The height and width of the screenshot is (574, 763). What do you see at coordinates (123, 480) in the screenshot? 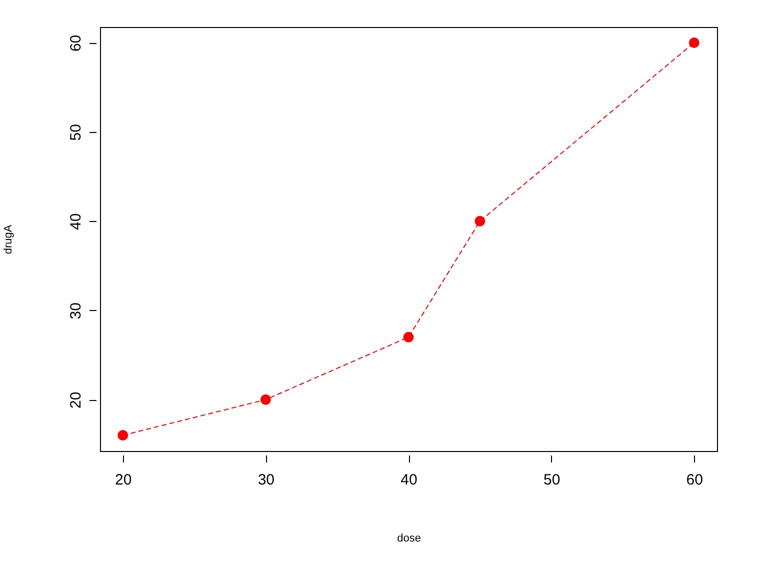
I see `x-tick-label: 20` at bounding box center [123, 480].